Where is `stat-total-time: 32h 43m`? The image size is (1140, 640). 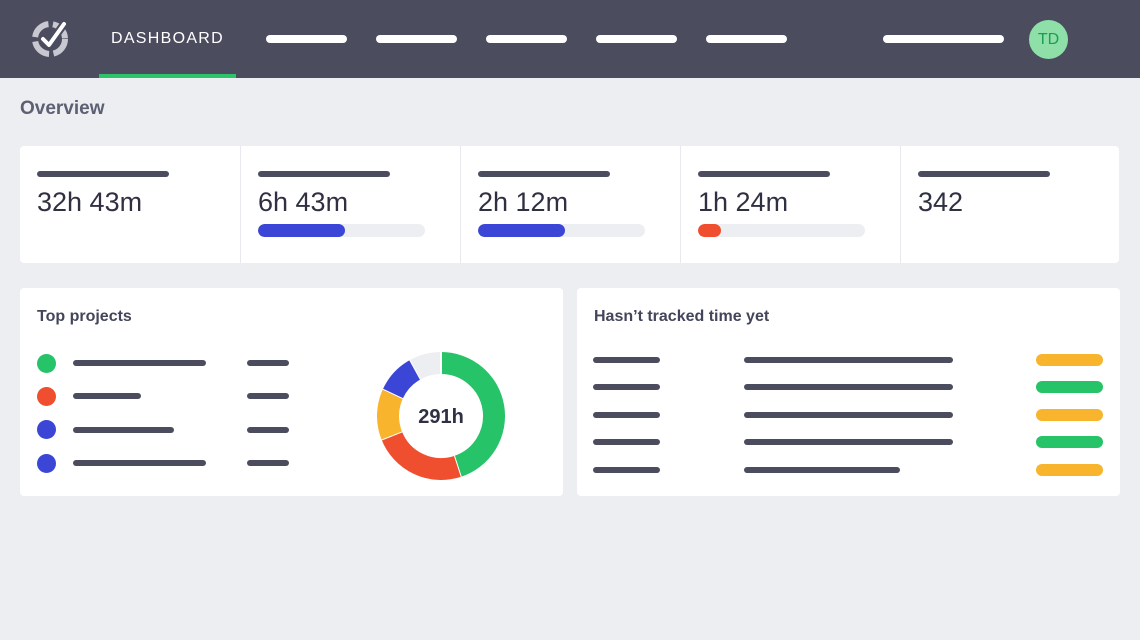 stat-total-time: 32h 43m is located at coordinates (130, 204).